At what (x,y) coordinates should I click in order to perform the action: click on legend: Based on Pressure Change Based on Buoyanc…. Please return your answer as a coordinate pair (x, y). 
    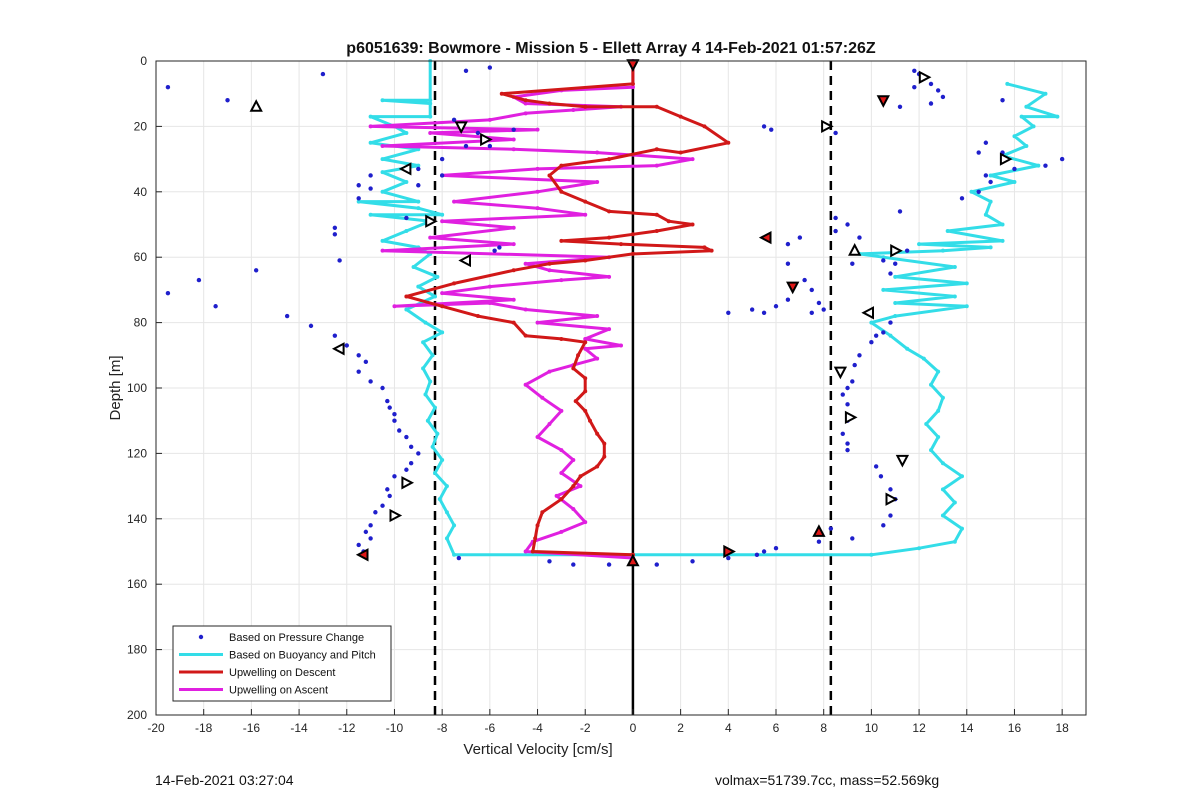
    Looking at the image, I should click on (282, 663).